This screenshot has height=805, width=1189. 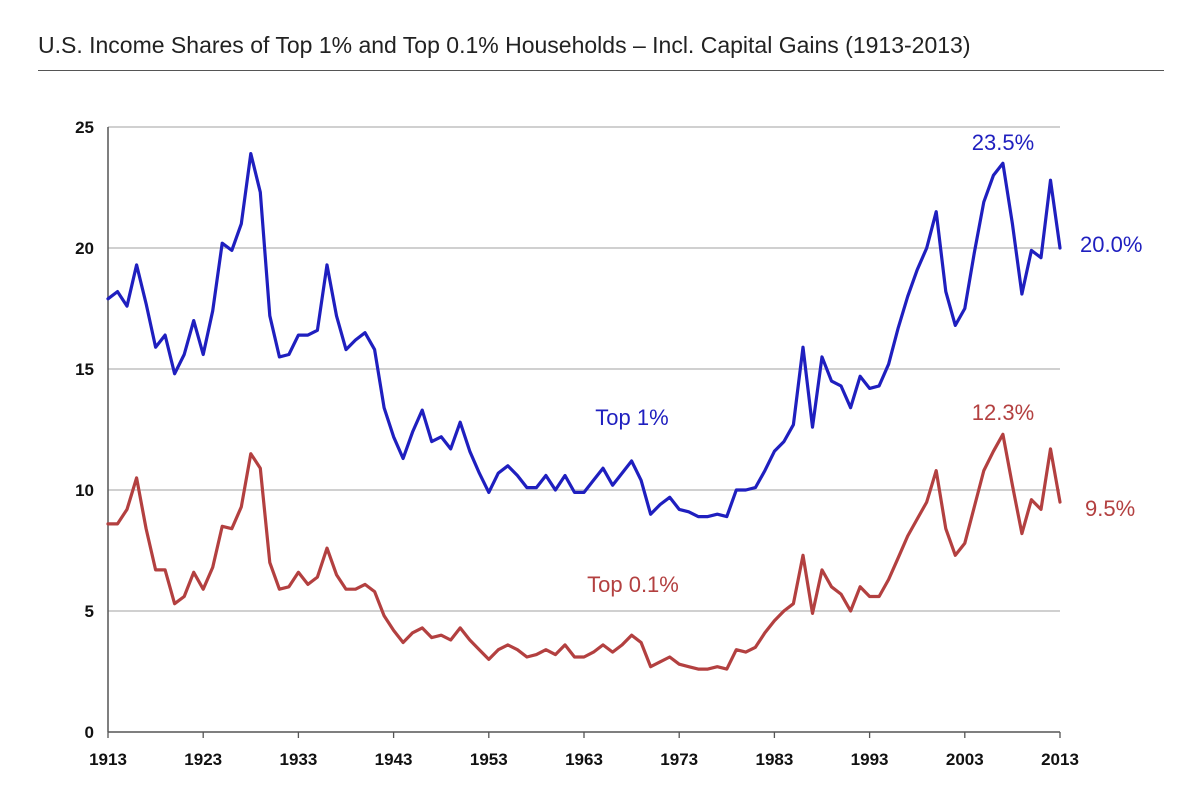 What do you see at coordinates (84, 248) in the screenshot?
I see `y-tick-label-20: 20` at bounding box center [84, 248].